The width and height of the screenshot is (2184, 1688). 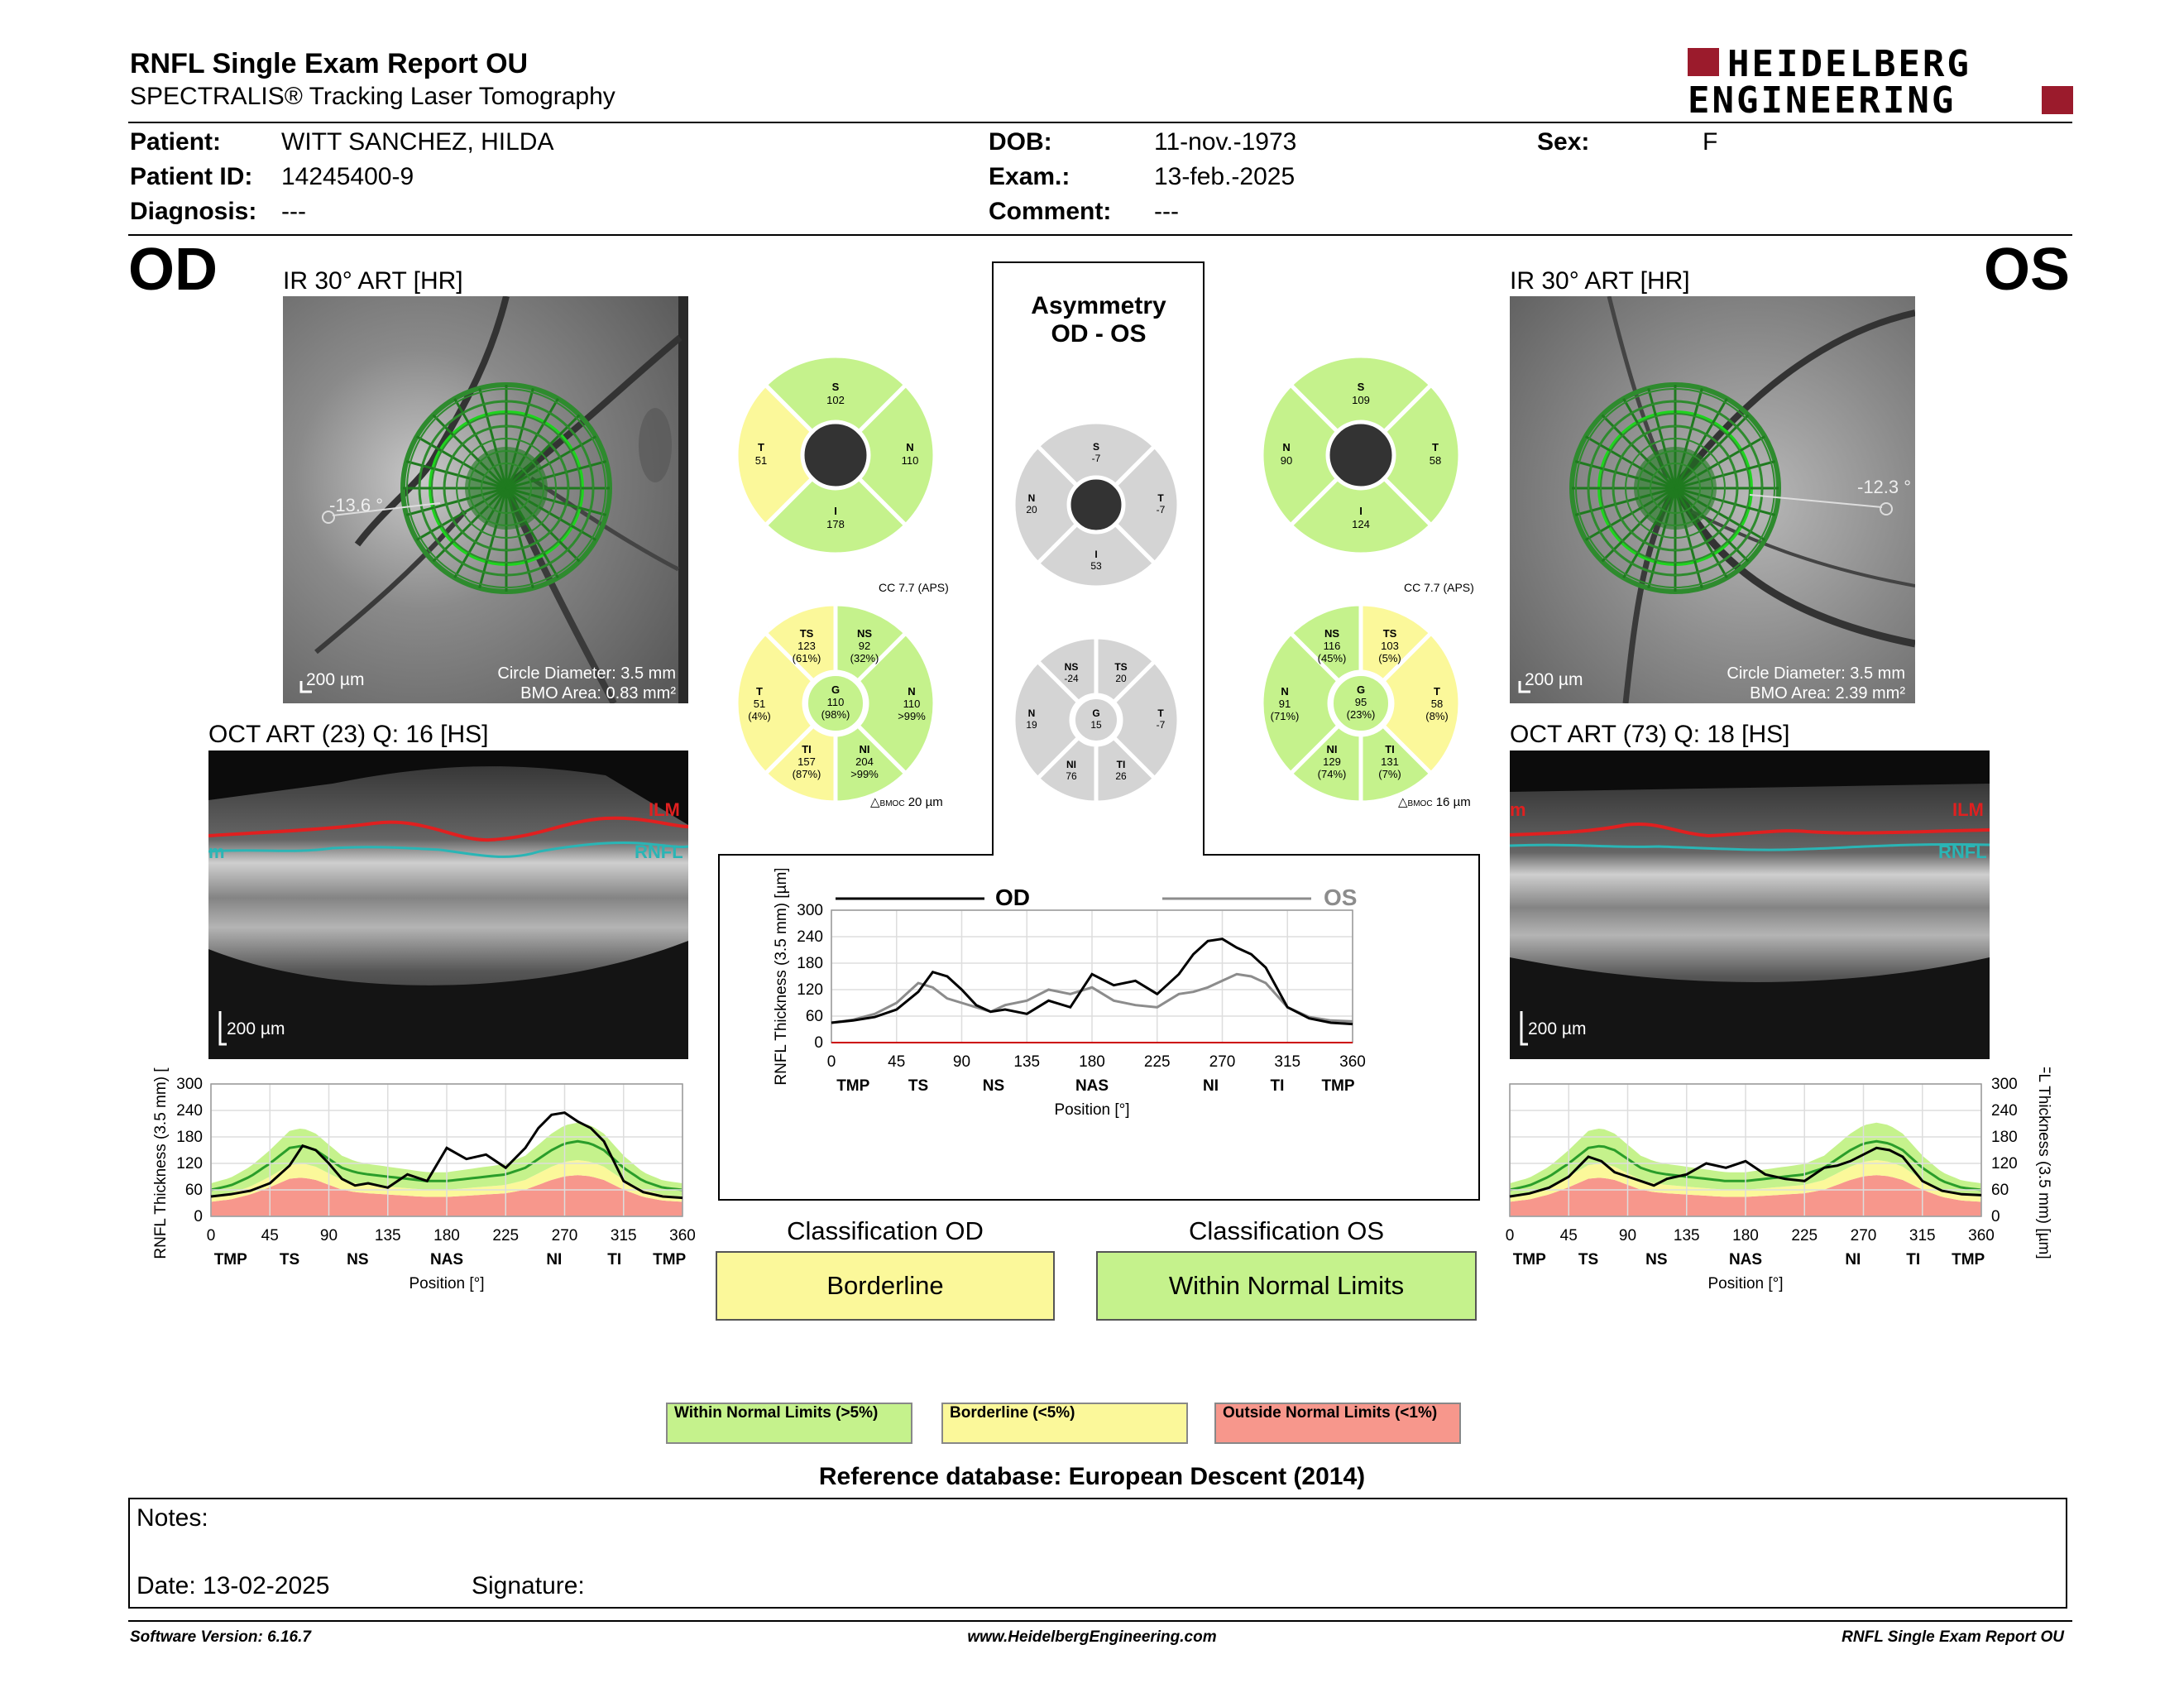 What do you see at coordinates (1389, 774) in the screenshot?
I see `os6-ti-pct: (7%)` at bounding box center [1389, 774].